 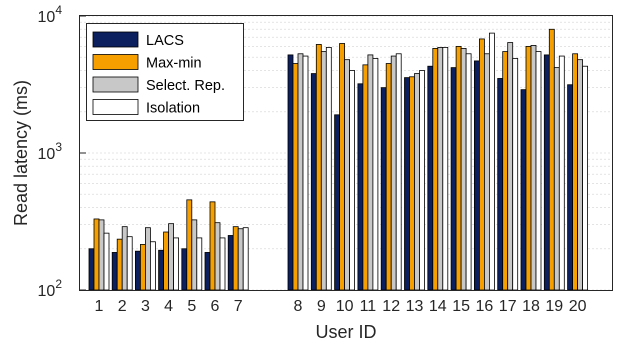 What do you see at coordinates (486, 172) in the screenshot?
I see `bar-select-rep--user-16` at bounding box center [486, 172].